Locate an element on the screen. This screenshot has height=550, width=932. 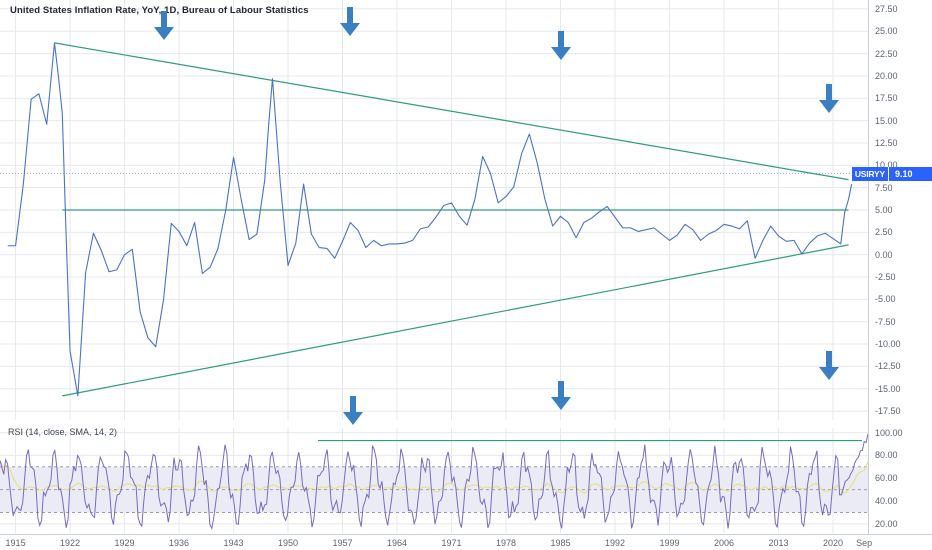
price-axis-tick: 17.50 is located at coordinates (886, 98).